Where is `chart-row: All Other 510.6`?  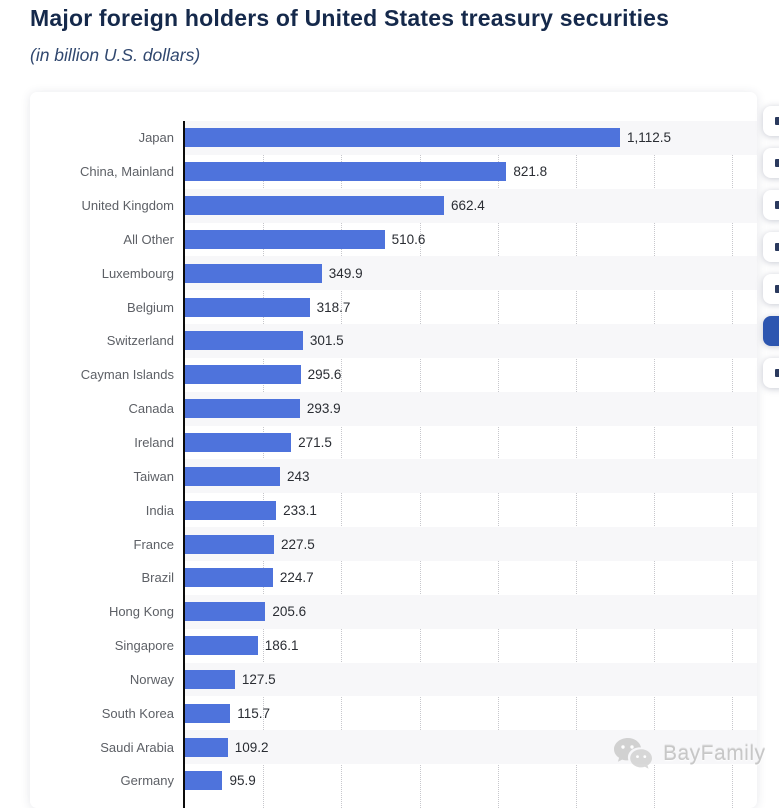
chart-row: All Other 510.6 is located at coordinates (393, 239).